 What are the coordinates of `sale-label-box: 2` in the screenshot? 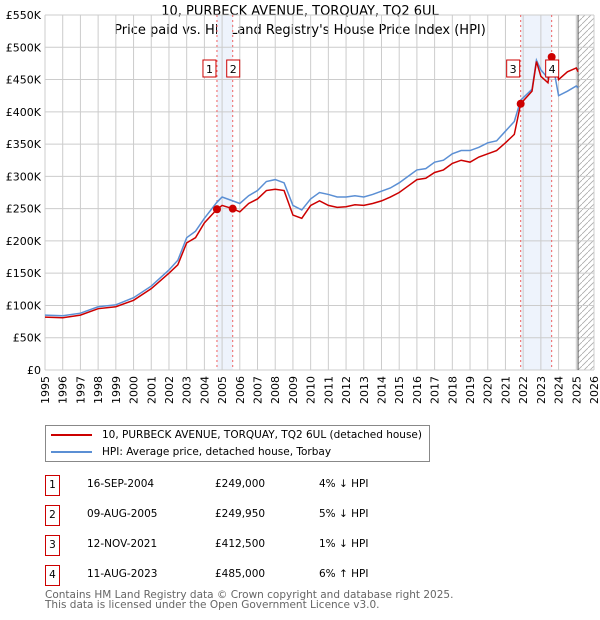 It's located at (233, 68).